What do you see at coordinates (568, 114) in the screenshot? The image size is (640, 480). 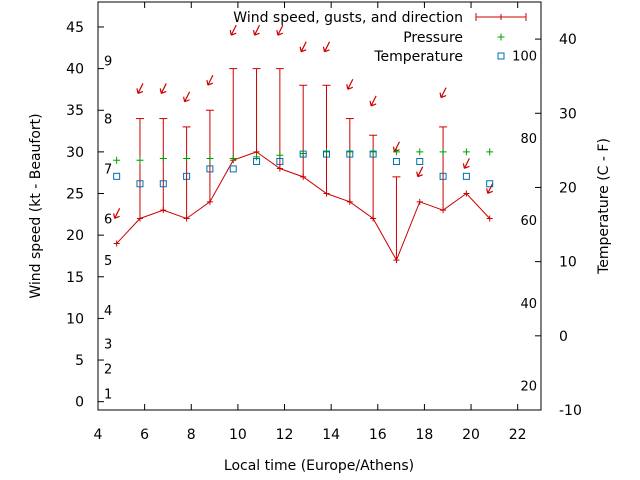 I see `y-right-tick-label: 30` at bounding box center [568, 114].